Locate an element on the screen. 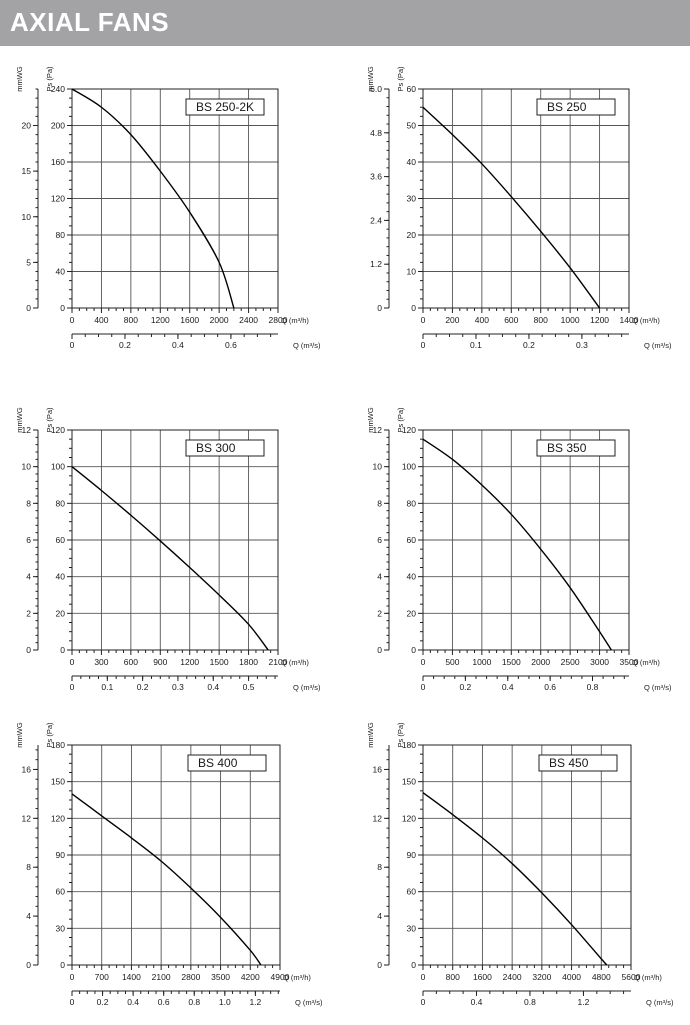  model-label: BS 450 is located at coordinates (569, 763).